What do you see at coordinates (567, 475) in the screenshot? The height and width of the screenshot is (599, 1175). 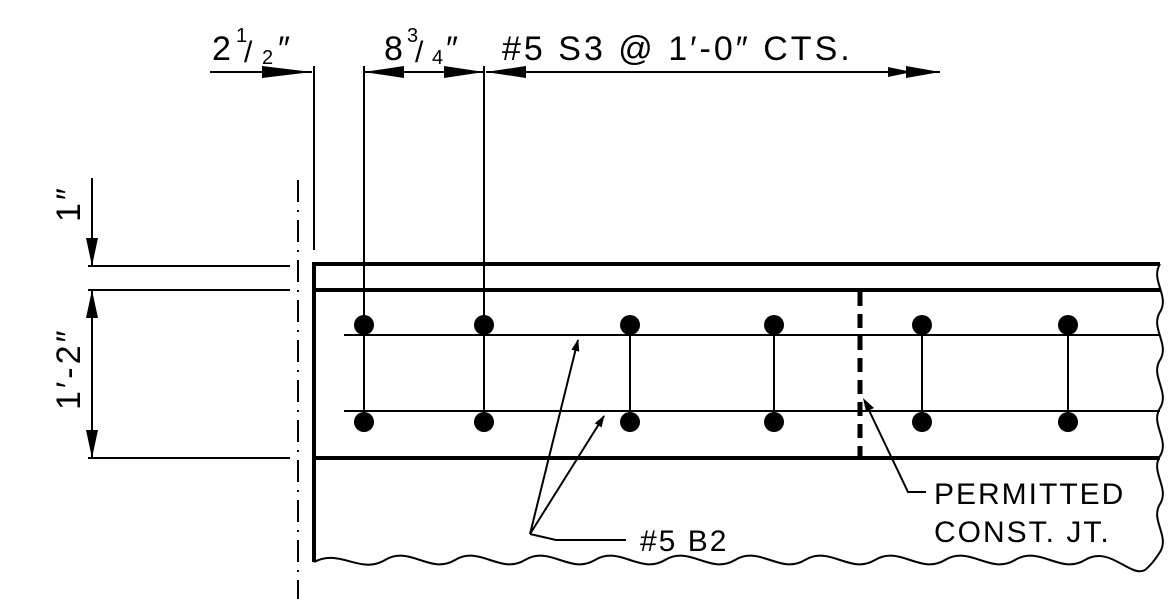 I see `b2-leader-bottom` at bounding box center [567, 475].